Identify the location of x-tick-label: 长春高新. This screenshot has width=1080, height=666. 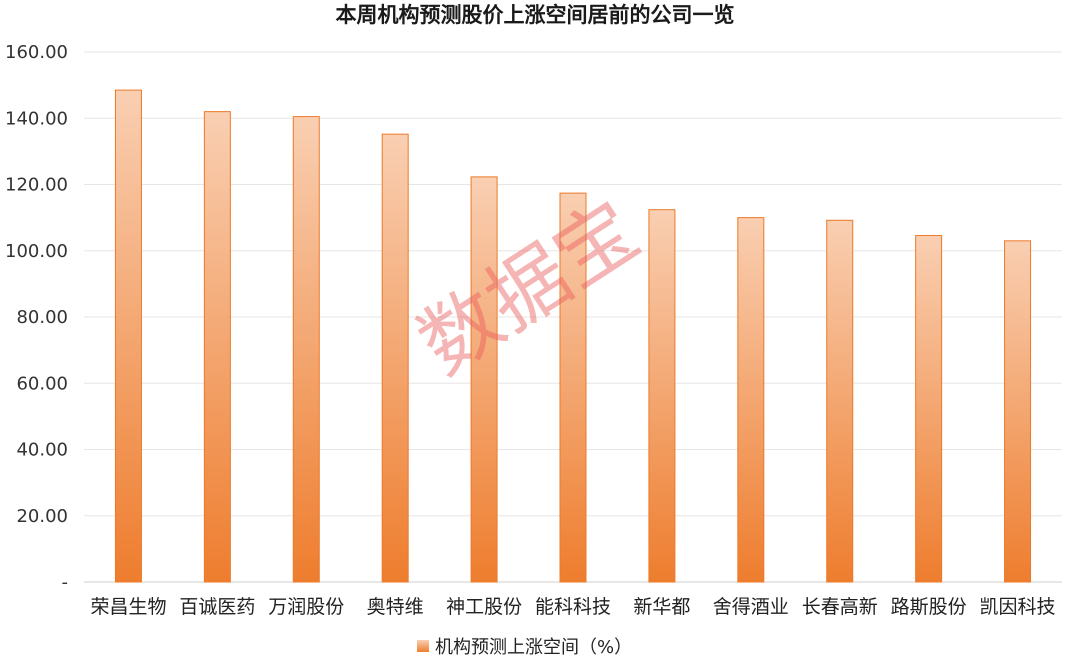
(840, 607).